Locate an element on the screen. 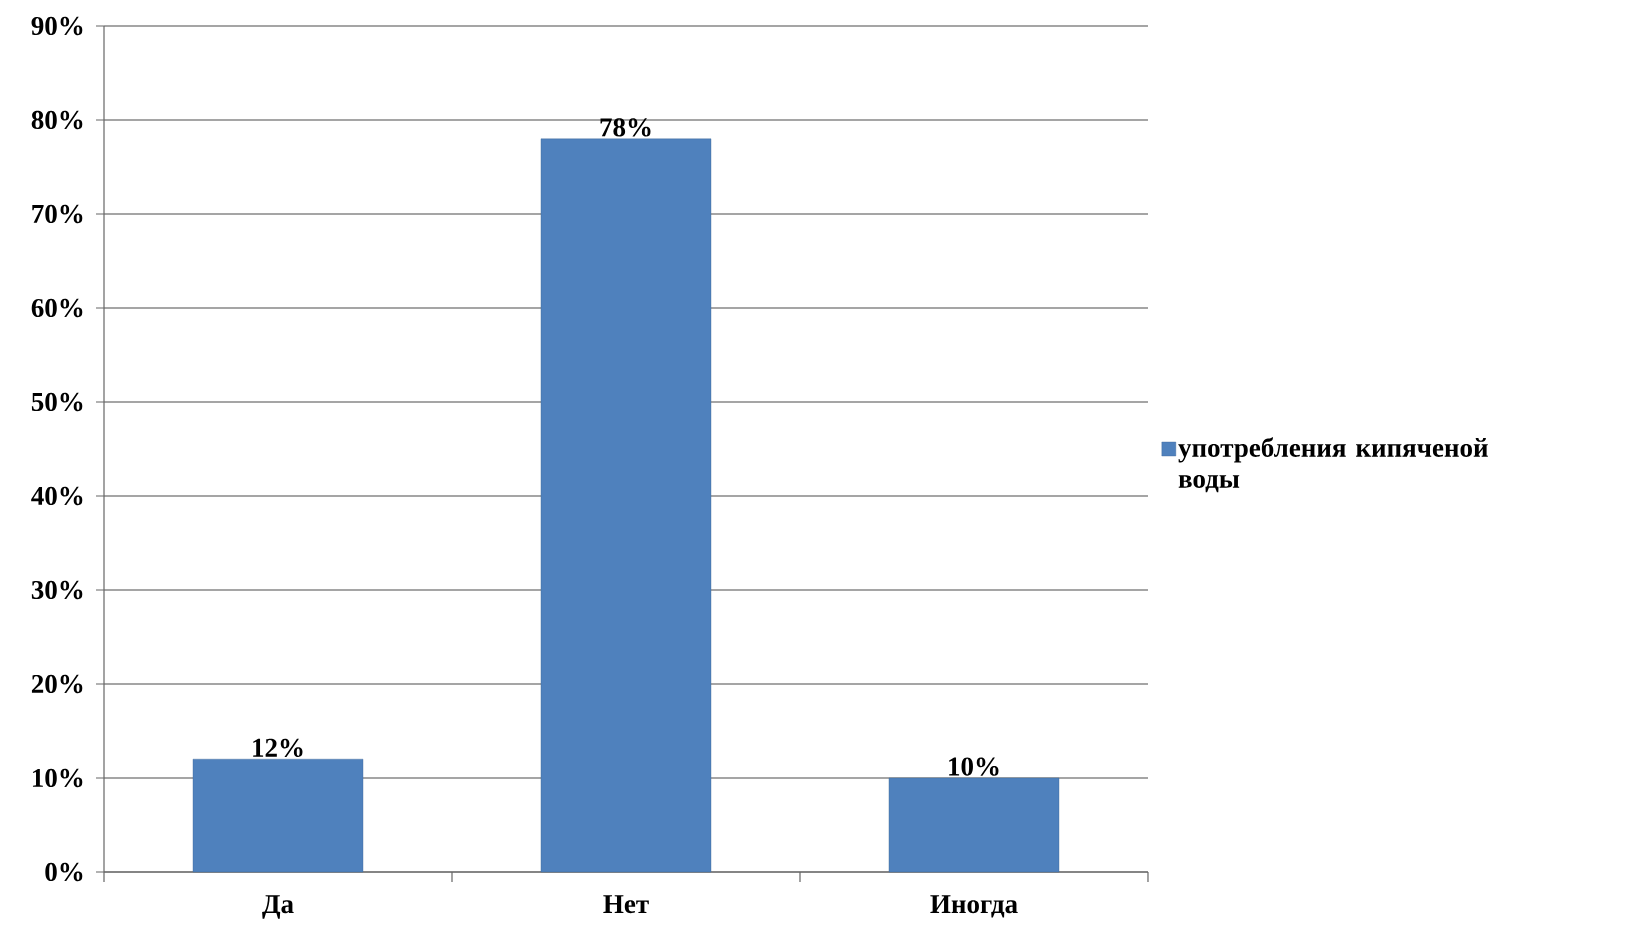 This screenshot has width=1632, height=929. legend-label: употребления кипяченой воды is located at coordinates (1333, 465).